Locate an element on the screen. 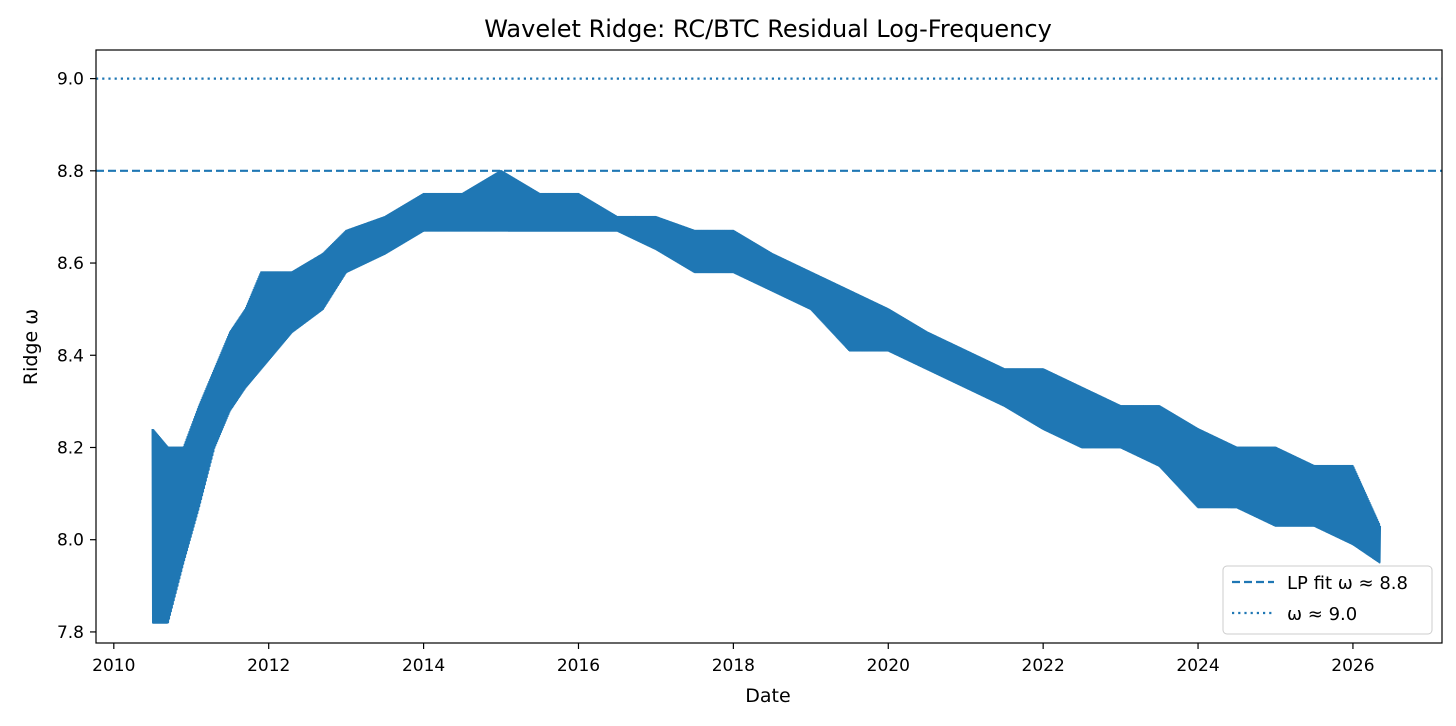 The image size is (1456, 726). x-tick-label: 2024 is located at coordinates (1197, 666).